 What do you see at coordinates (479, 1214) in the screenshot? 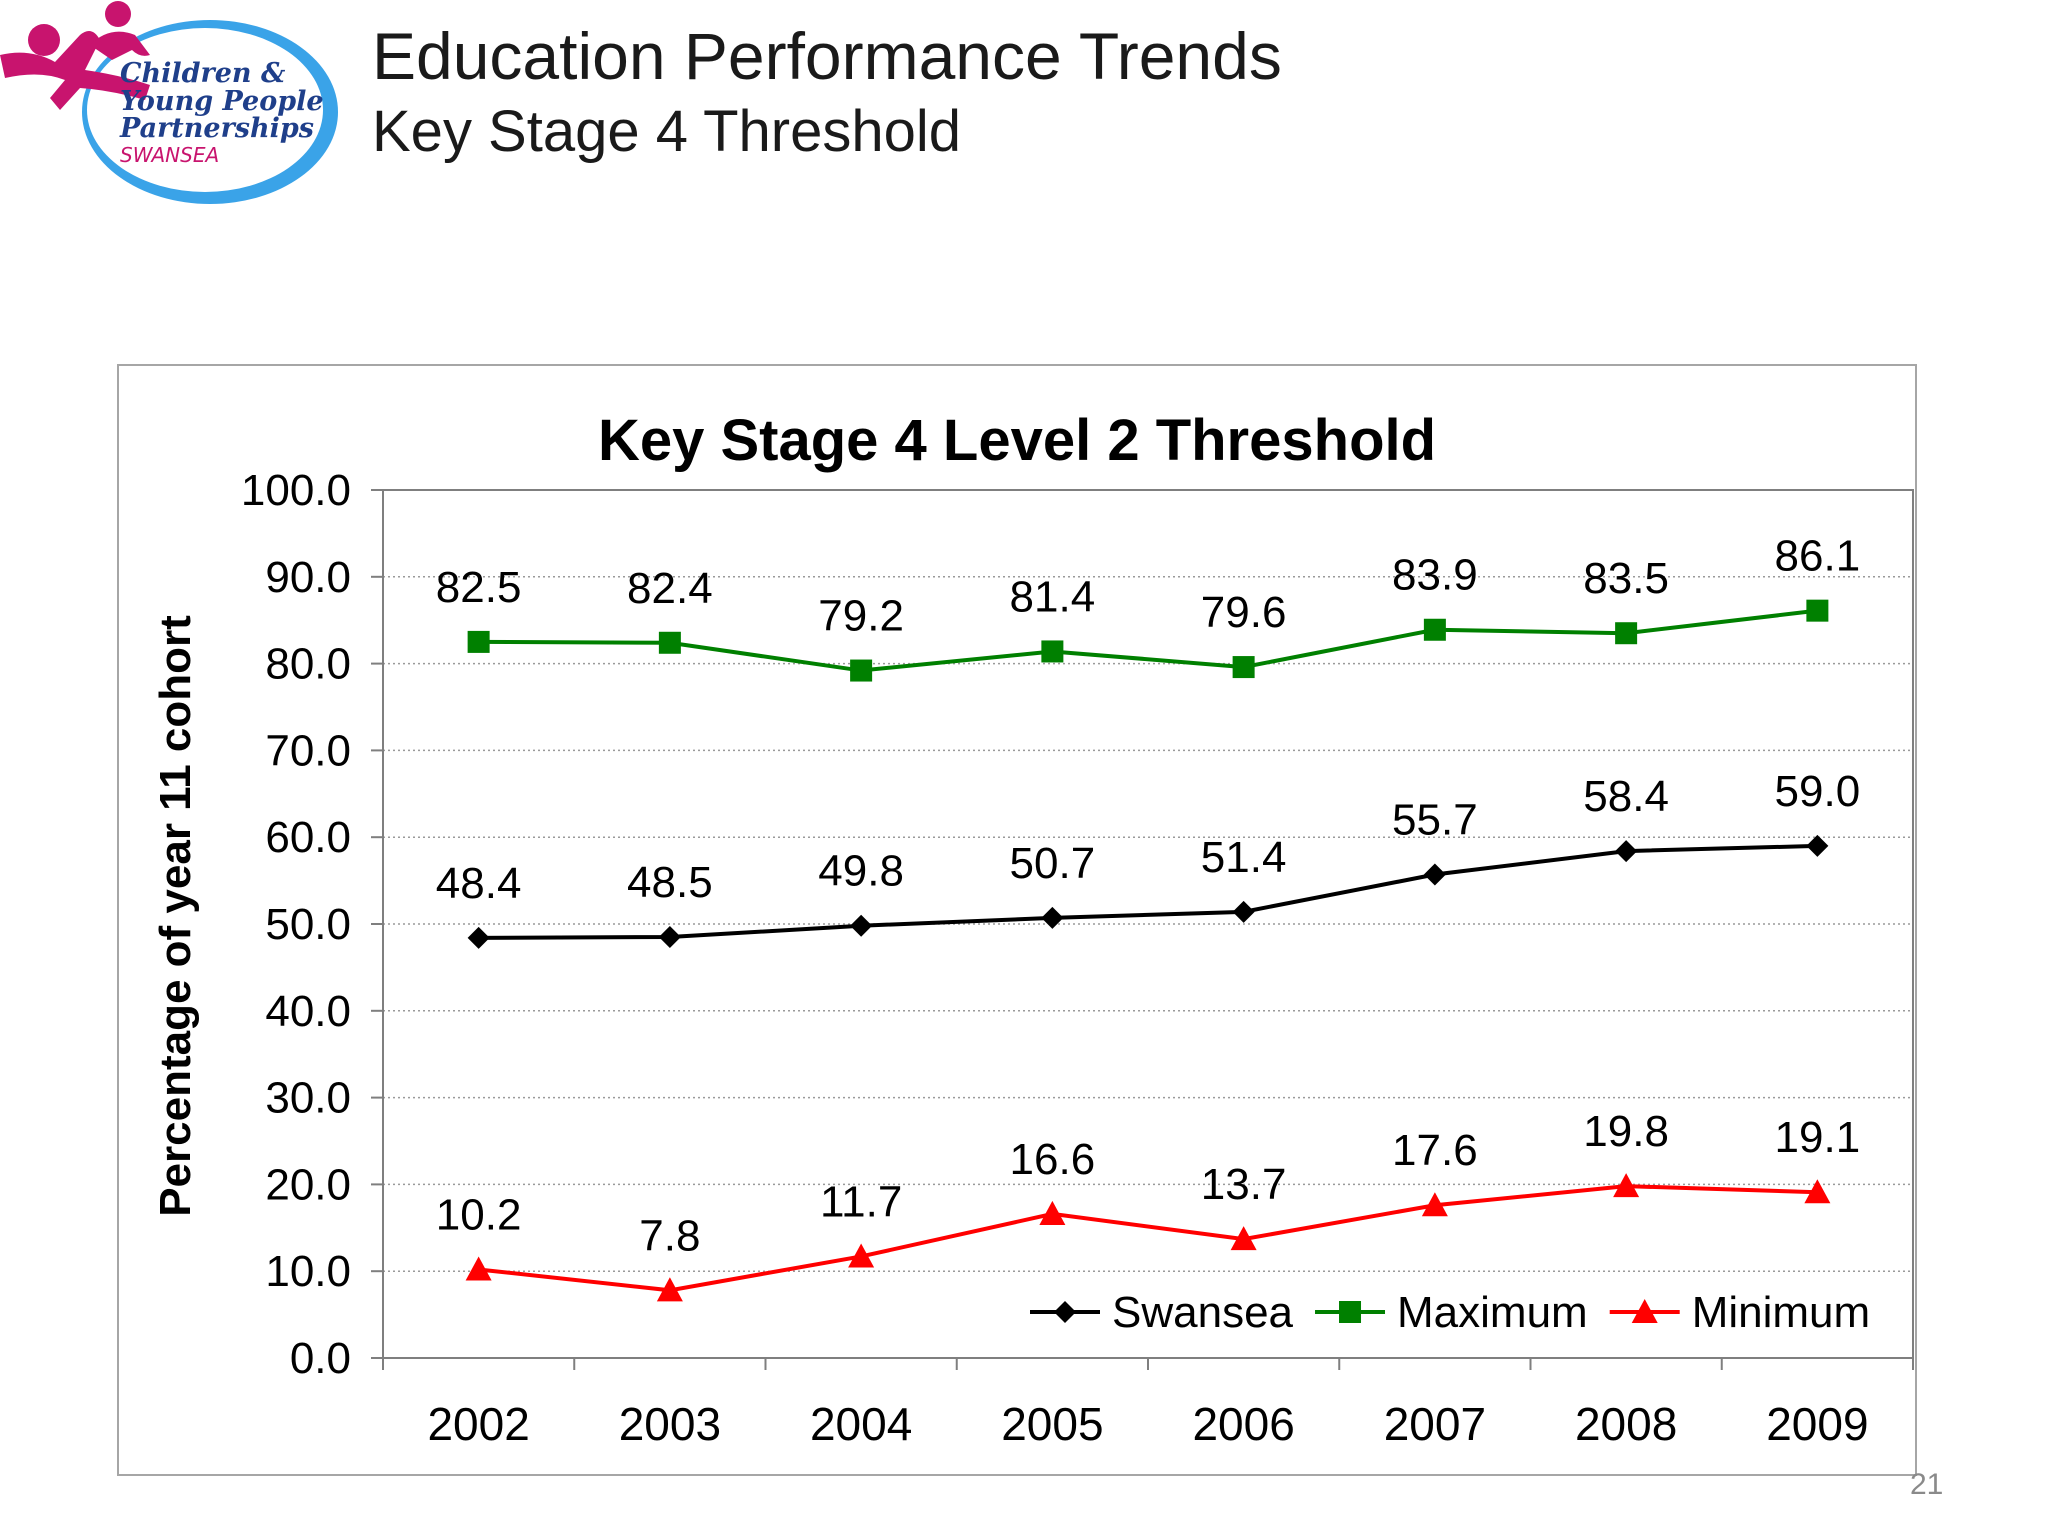
I see `data-label-minimum: 10.2` at bounding box center [479, 1214].